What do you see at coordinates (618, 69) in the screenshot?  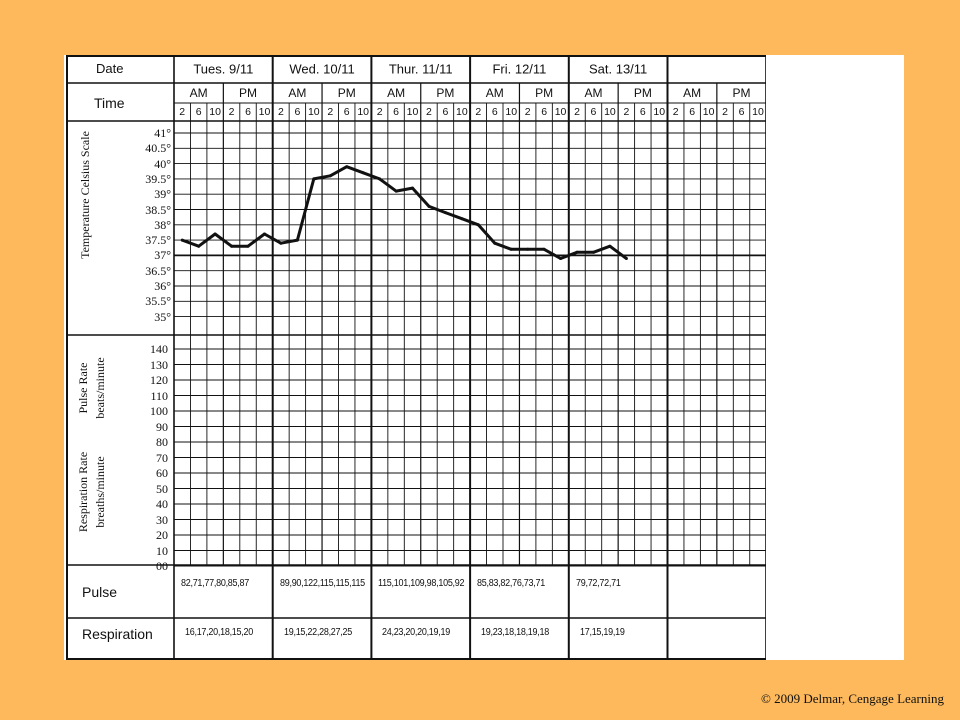 I see `day-date-label: Sat. 13/11` at bounding box center [618, 69].